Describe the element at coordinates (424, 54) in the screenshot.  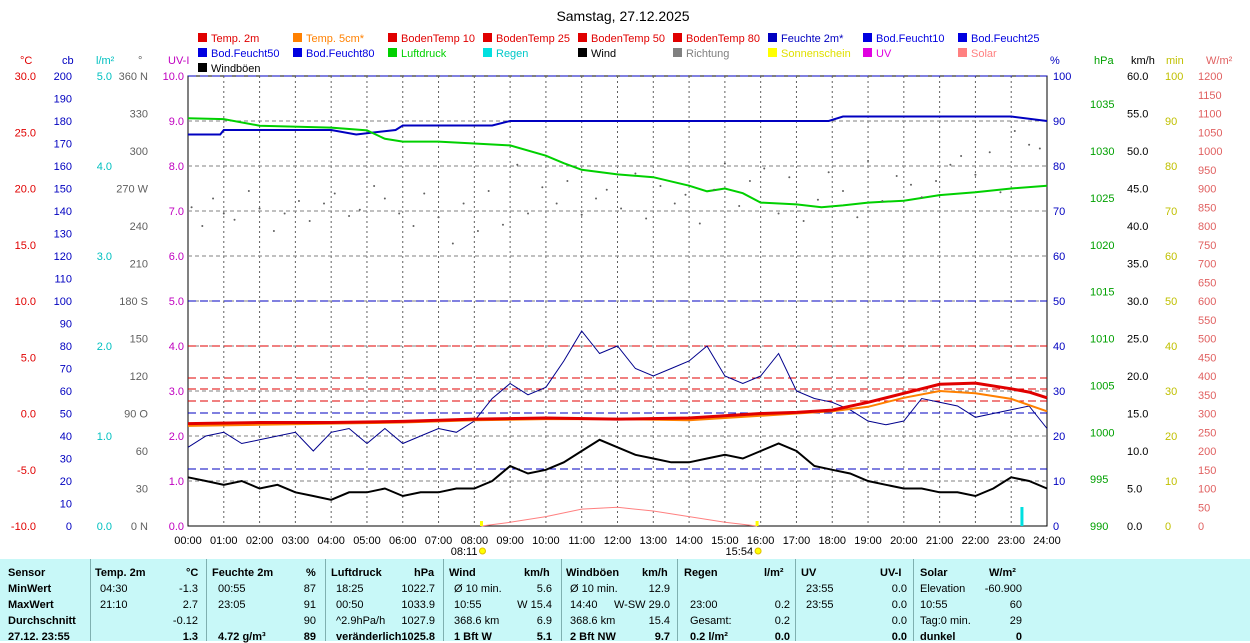
I see `legend-label-11: Luftdruck` at that location.